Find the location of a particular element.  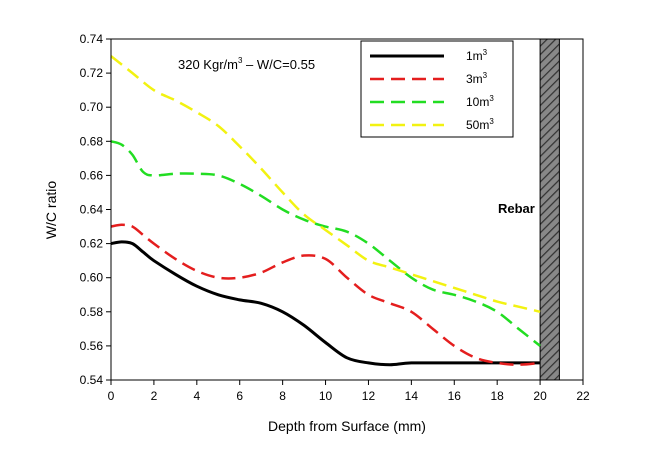

y-axis-title: W/C ratio is located at coordinates (51, 210).